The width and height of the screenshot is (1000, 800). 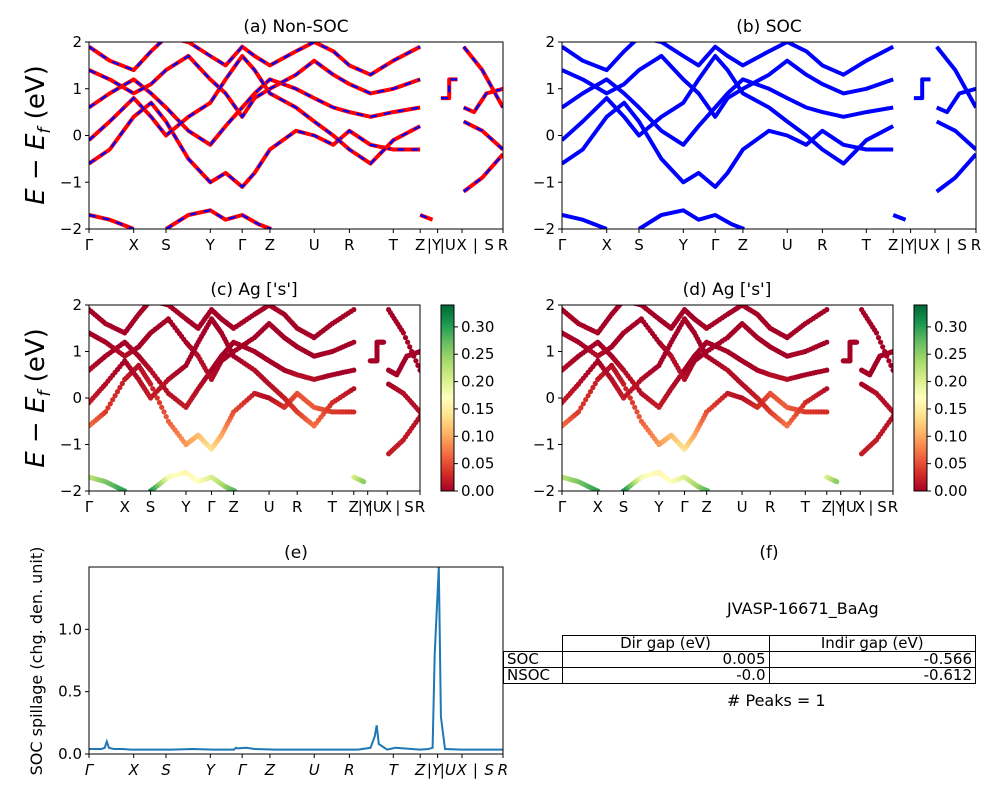 What do you see at coordinates (727, 398) in the screenshot?
I see `panel-d-frame` at bounding box center [727, 398].